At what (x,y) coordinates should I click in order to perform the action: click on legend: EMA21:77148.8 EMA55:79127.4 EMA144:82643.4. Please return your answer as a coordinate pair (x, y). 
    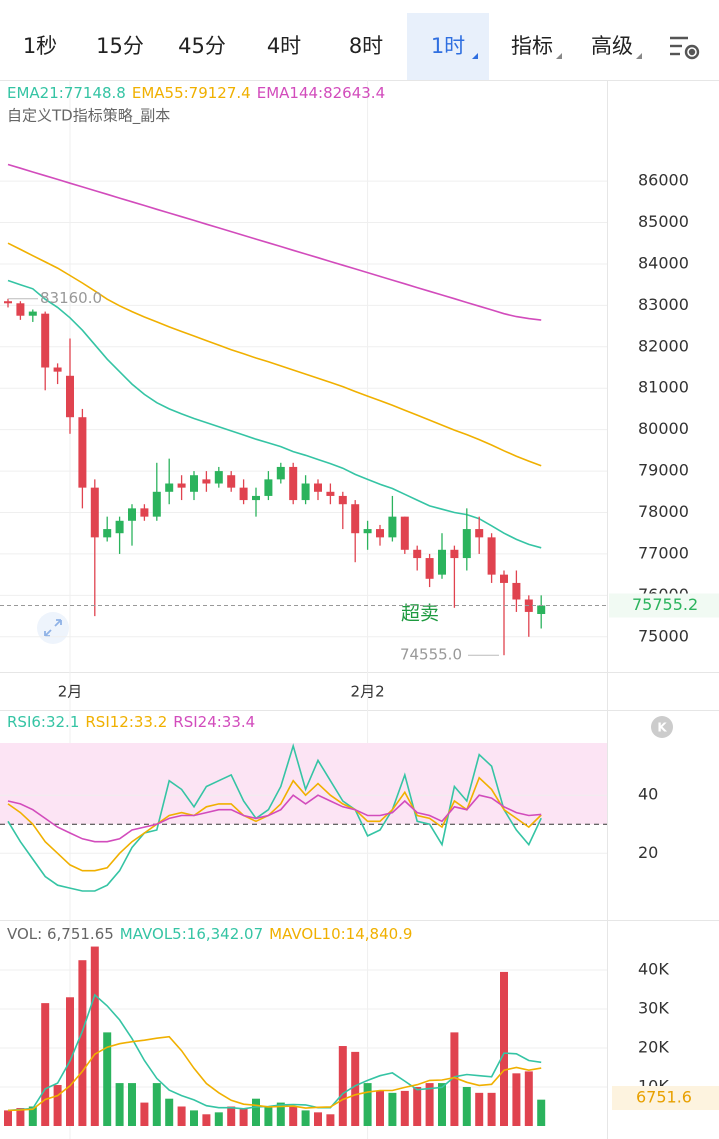
    Looking at the image, I should click on (196, 93).